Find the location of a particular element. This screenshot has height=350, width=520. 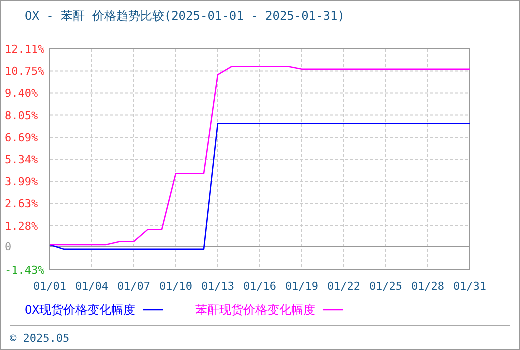

chart-title: OX - 苯酐 价格趋势比较(2025-01-01 - 2025-01-31) is located at coordinates (185, 16).